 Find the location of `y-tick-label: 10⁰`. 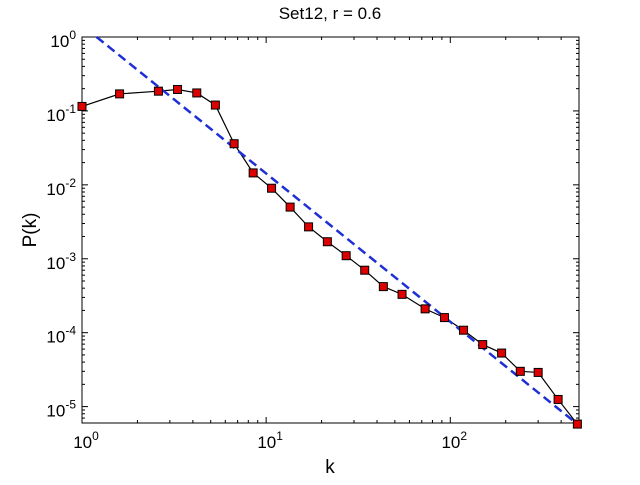

y-tick-label: 10⁰ is located at coordinates (63, 39).